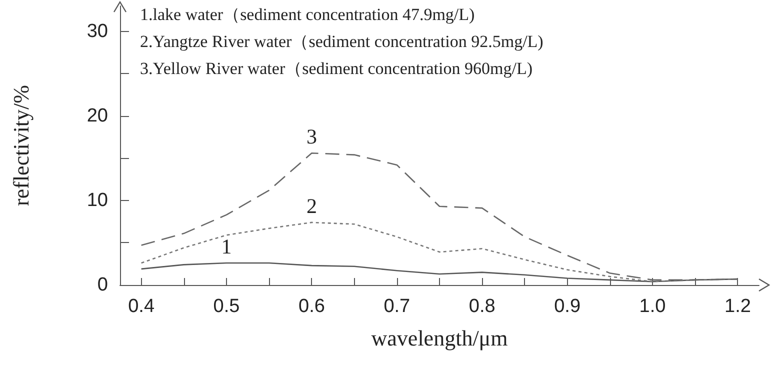 This screenshot has width=775, height=371. What do you see at coordinates (336, 68) in the screenshot?
I see `annotation: 3.Yellow River water（sediment concentration 960mg/L)` at bounding box center [336, 68].